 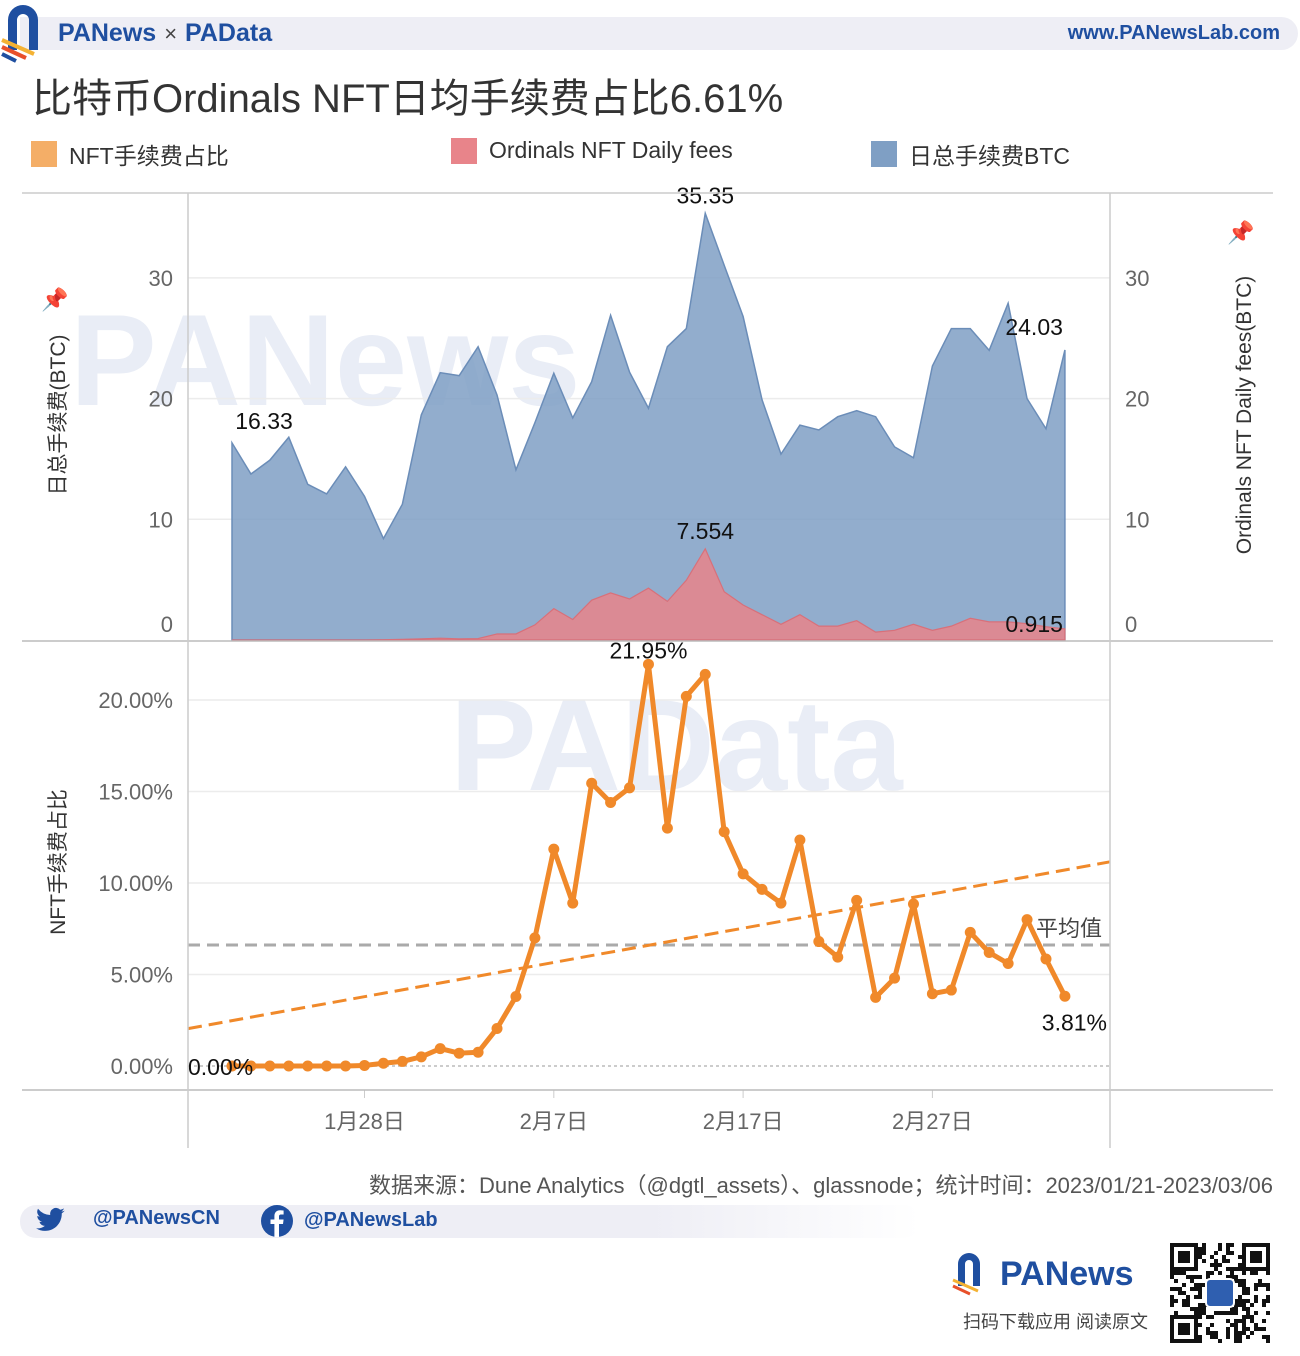 I want to click on qr-finder, so click(x=1256, y=1257).